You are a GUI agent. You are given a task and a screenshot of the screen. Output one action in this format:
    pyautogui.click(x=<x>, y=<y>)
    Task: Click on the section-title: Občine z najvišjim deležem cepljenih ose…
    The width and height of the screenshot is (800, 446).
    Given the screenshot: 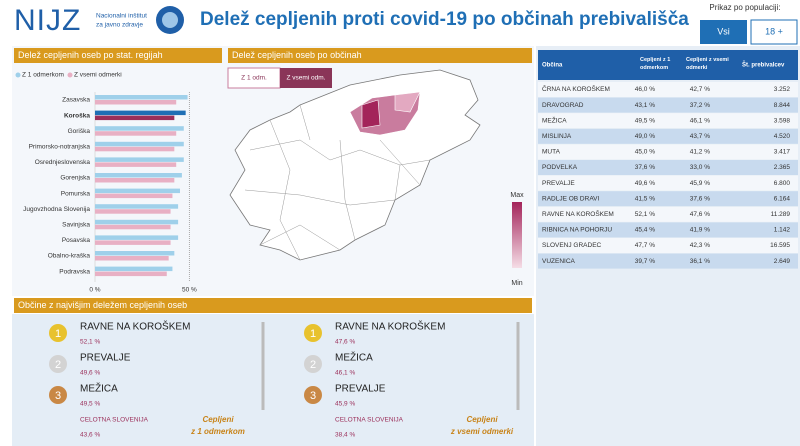 What is the action you would take?
    pyautogui.click(x=102, y=305)
    